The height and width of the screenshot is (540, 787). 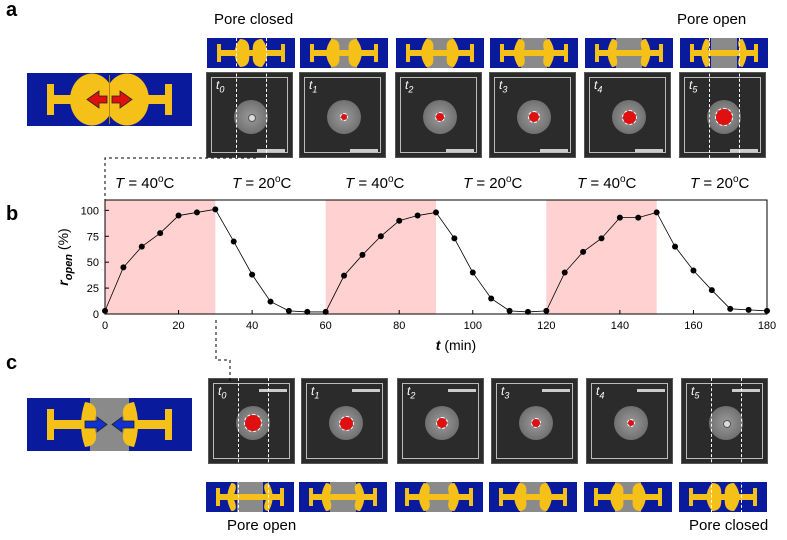 What do you see at coordinates (252, 118) in the screenshot?
I see `closed-pore-center` at bounding box center [252, 118].